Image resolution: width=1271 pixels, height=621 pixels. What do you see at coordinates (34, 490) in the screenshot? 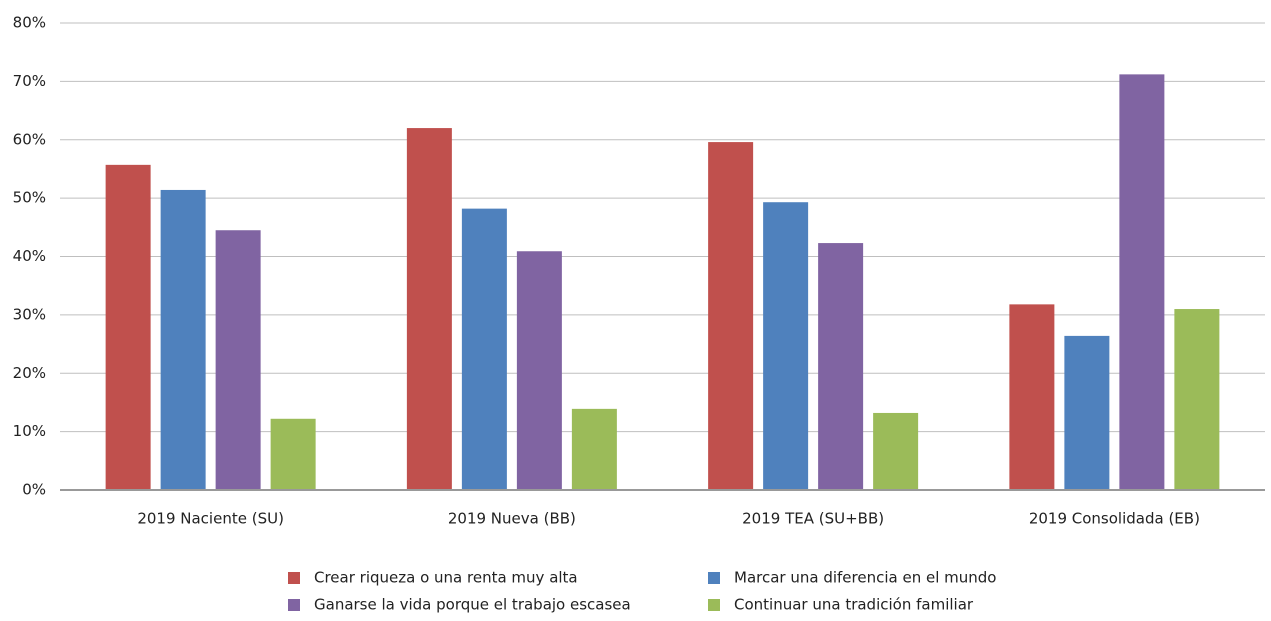
I see `y-tick-label: 0%` at bounding box center [34, 490].